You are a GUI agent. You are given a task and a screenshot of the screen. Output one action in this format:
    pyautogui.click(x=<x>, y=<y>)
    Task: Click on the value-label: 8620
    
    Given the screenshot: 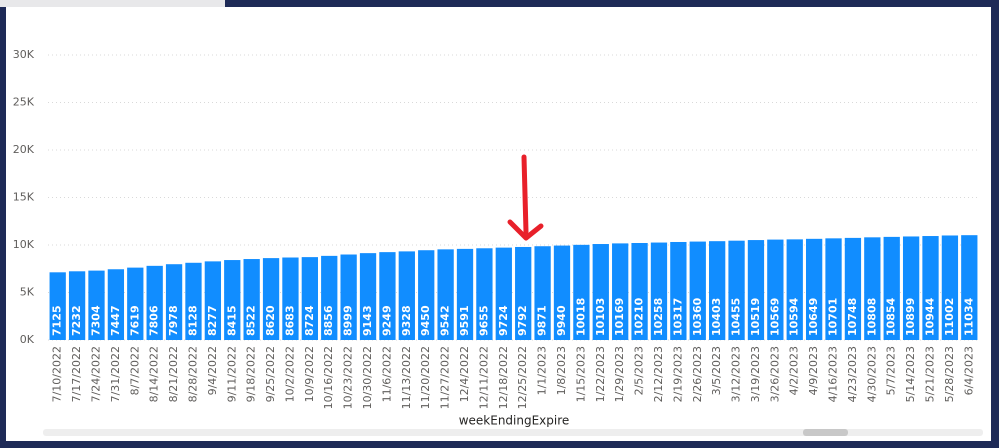 What is the action you would take?
    pyautogui.click(x=270, y=320)
    